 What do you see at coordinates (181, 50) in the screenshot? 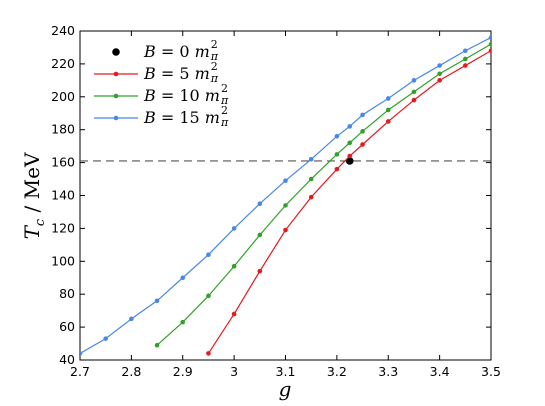
I see `legend-label: B = 0 m2 π` at bounding box center [181, 50].